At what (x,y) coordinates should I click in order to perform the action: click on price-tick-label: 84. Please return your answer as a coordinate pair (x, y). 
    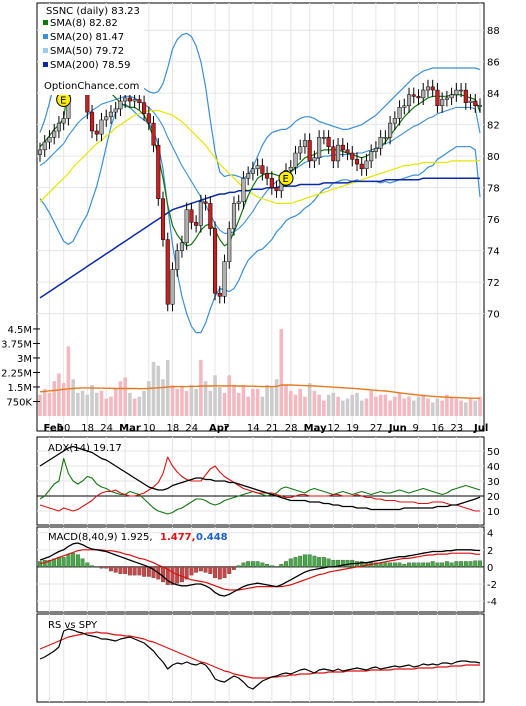
    Looking at the image, I should click on (493, 94).